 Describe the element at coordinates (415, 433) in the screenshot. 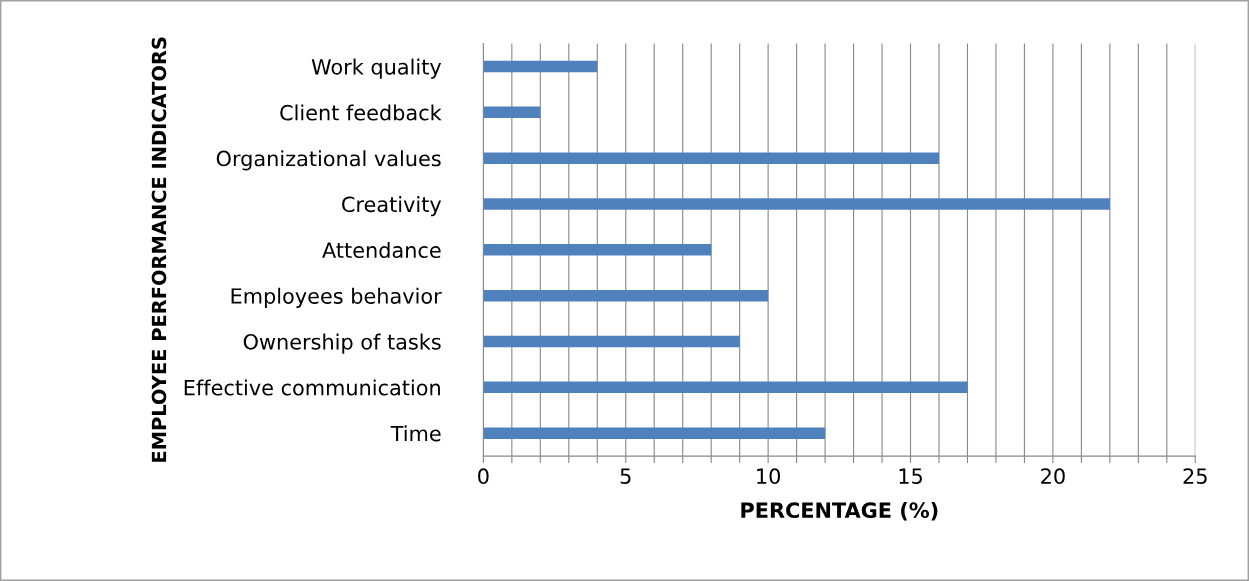

I see `y-tick-label: Time` at that location.